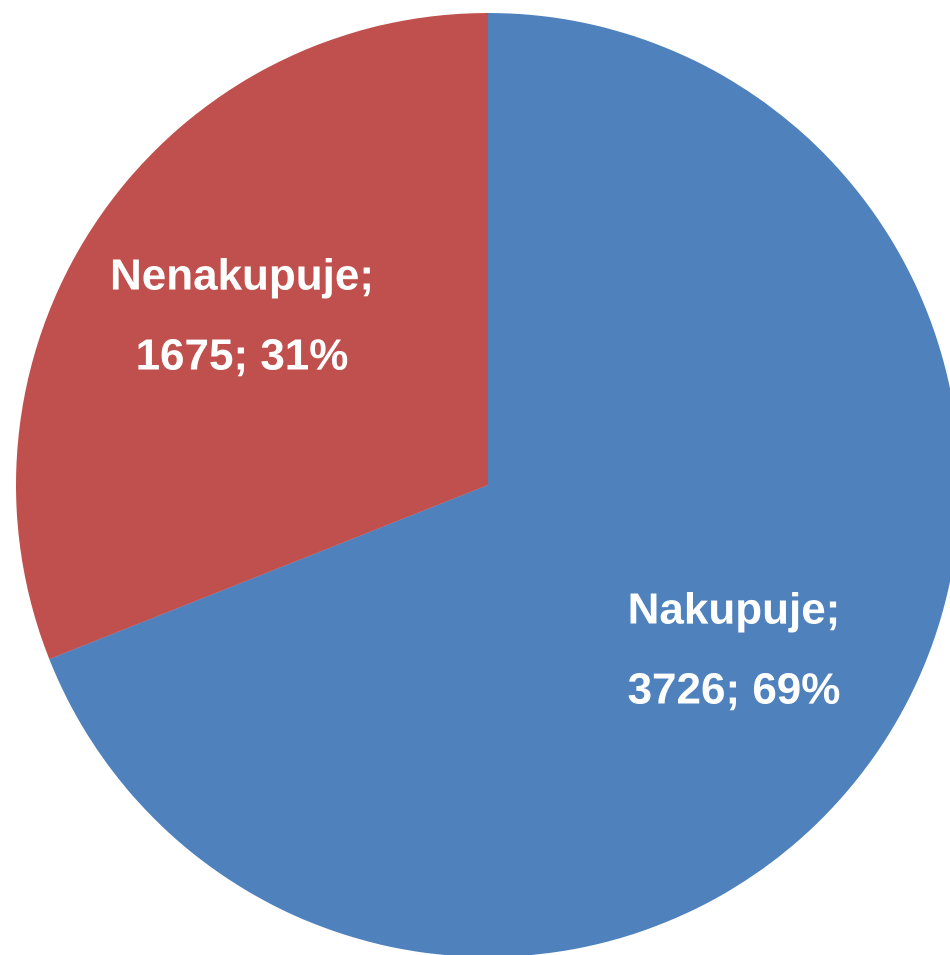  I want to click on data-label: 1675; 31%, so click(242, 355).